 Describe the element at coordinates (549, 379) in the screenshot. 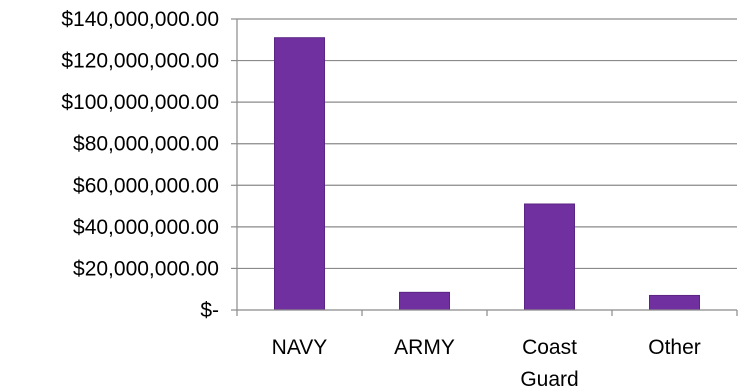

I see `x-category-label: Guard` at that location.